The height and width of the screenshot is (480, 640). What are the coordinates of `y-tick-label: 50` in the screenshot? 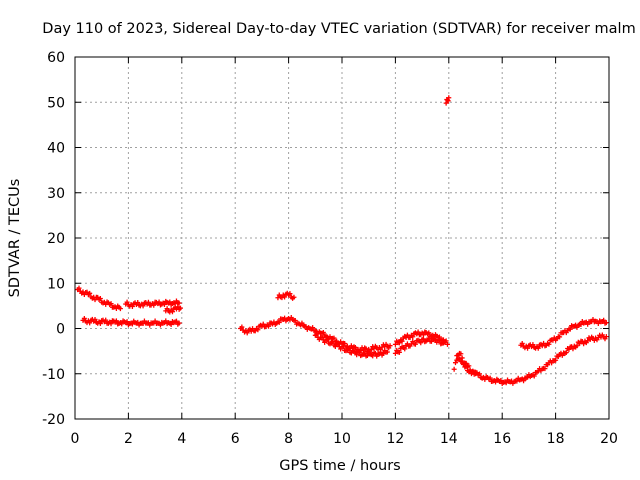 It's located at (56, 103).